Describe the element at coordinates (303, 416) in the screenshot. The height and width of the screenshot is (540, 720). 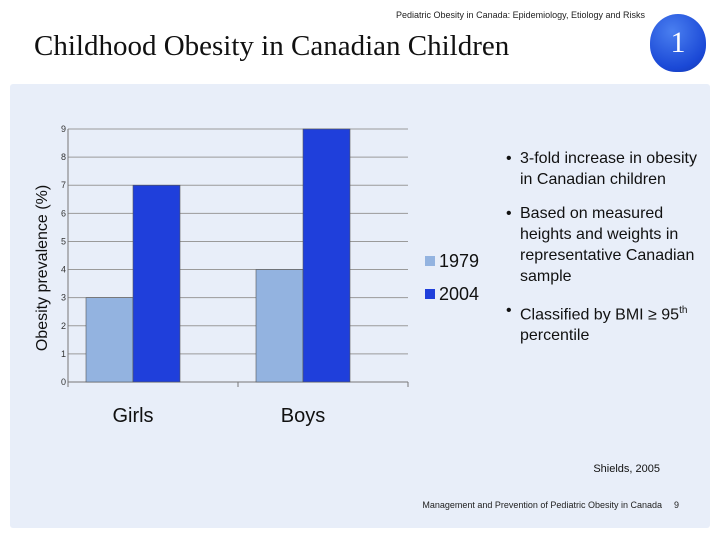
I see `x-tick-label: Boys` at that location.